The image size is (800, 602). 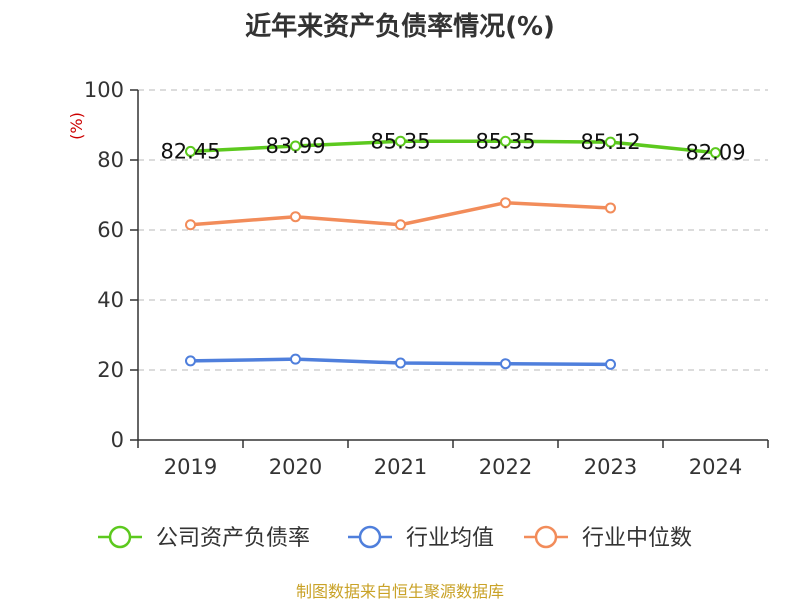 I want to click on data-label: 82.09, so click(x=715, y=153).